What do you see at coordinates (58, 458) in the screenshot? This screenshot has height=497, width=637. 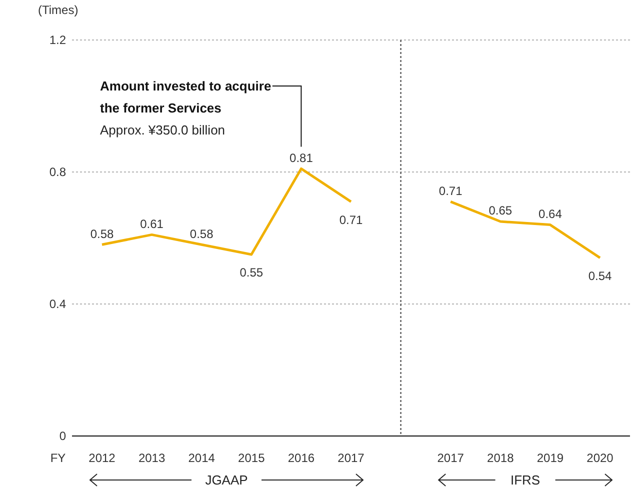 I see `x-axis-title: FY` at bounding box center [58, 458].